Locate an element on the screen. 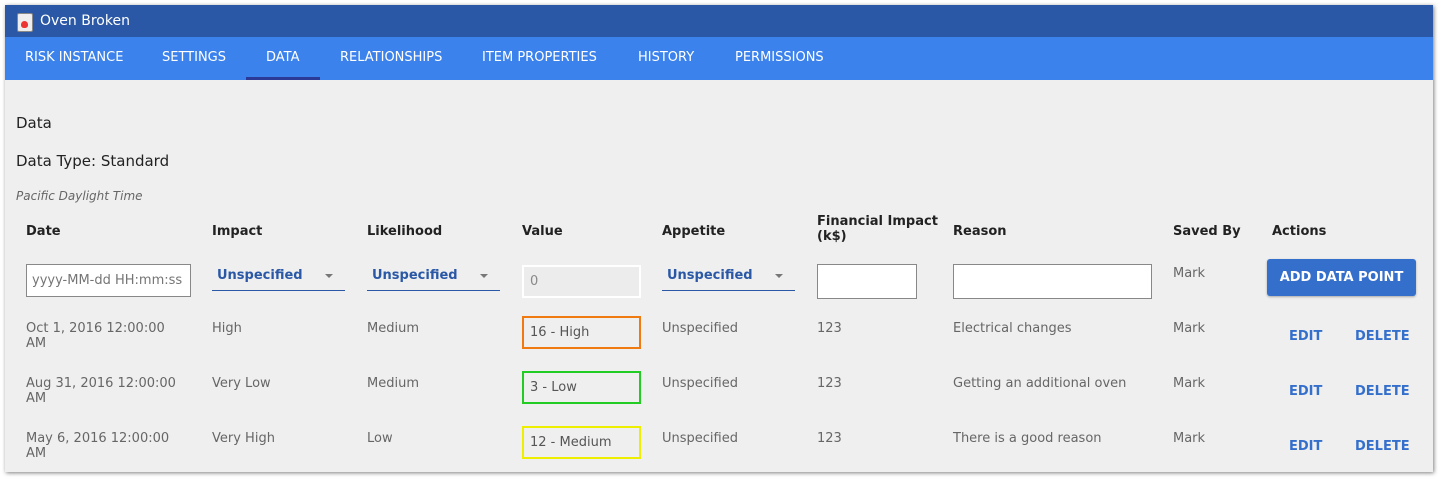  column-header: Saved By is located at coordinates (1207, 231).